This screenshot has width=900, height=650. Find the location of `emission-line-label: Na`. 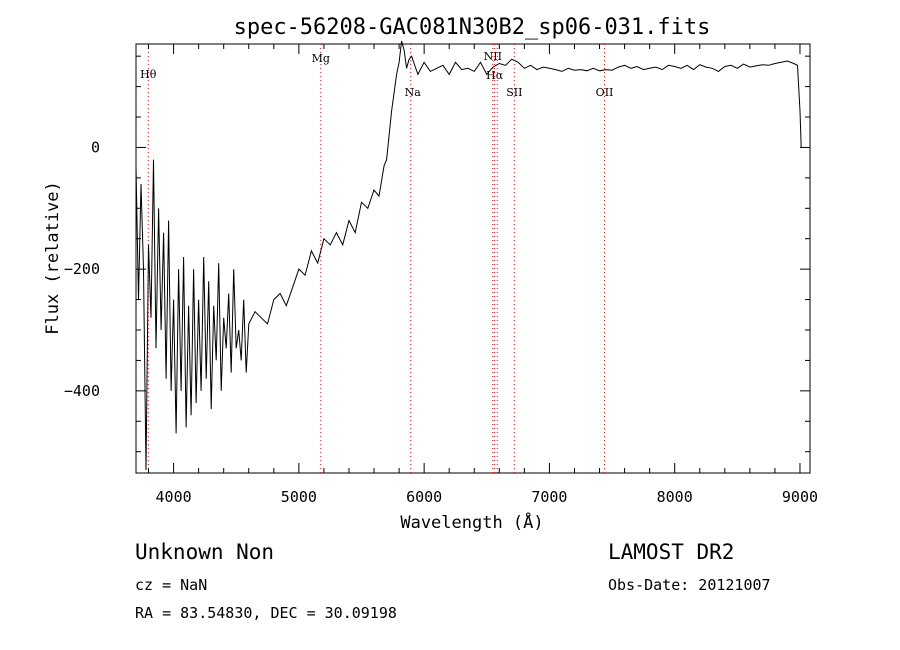

emission-line-label: Na is located at coordinates (413, 92).